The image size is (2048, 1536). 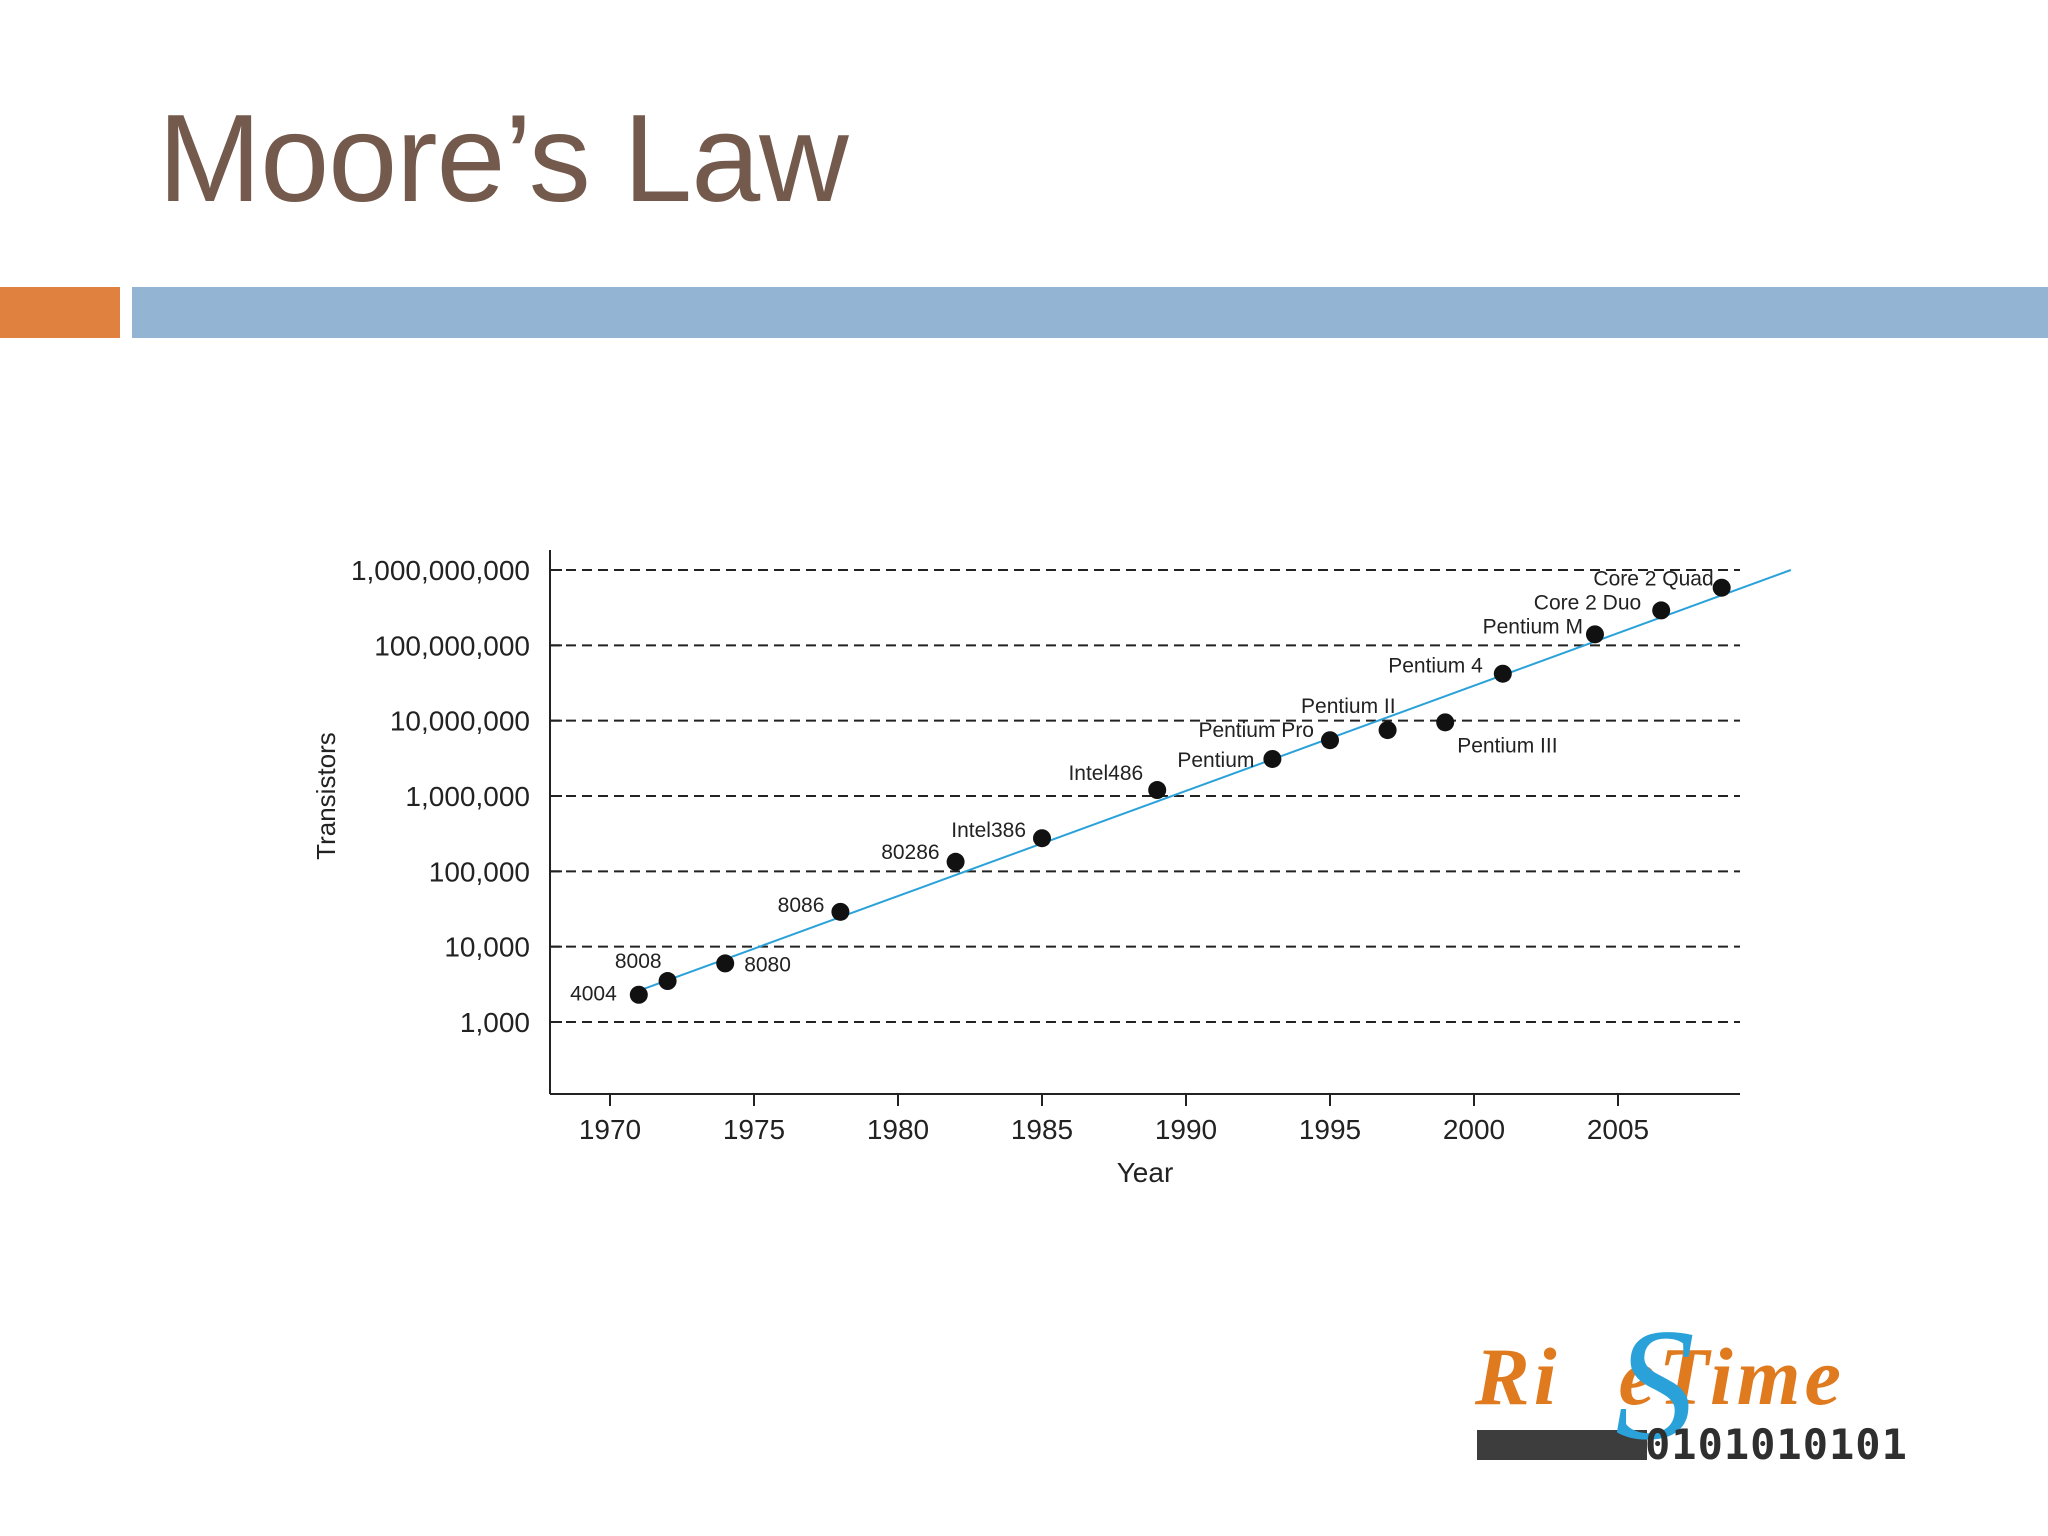 I want to click on x-tick-label: 2005, so click(x=1618, y=1129).